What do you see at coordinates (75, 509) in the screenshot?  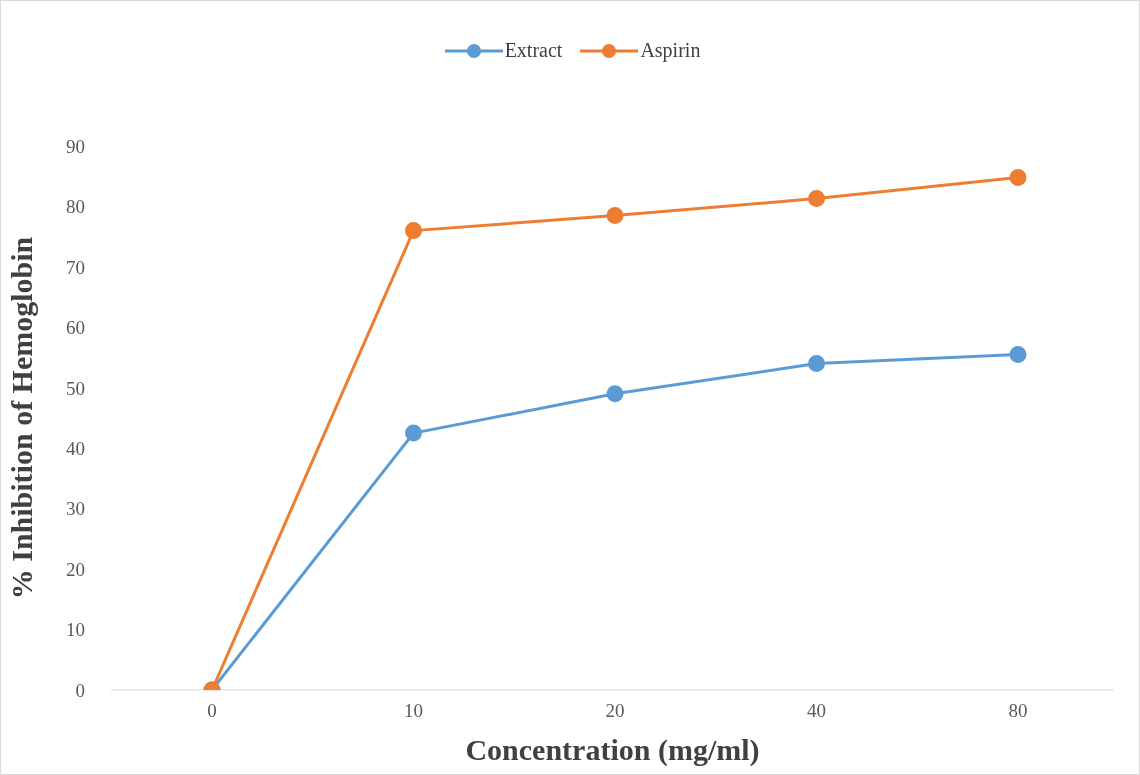 I see `y-tick-label: 30` at bounding box center [75, 509].